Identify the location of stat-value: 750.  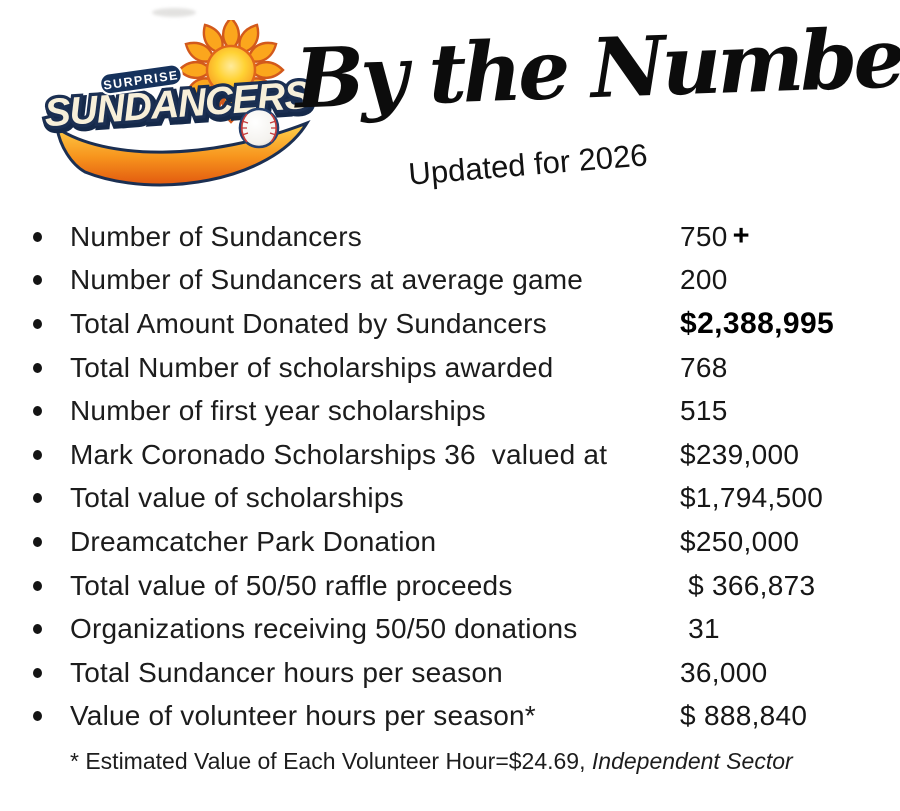
(704, 236).